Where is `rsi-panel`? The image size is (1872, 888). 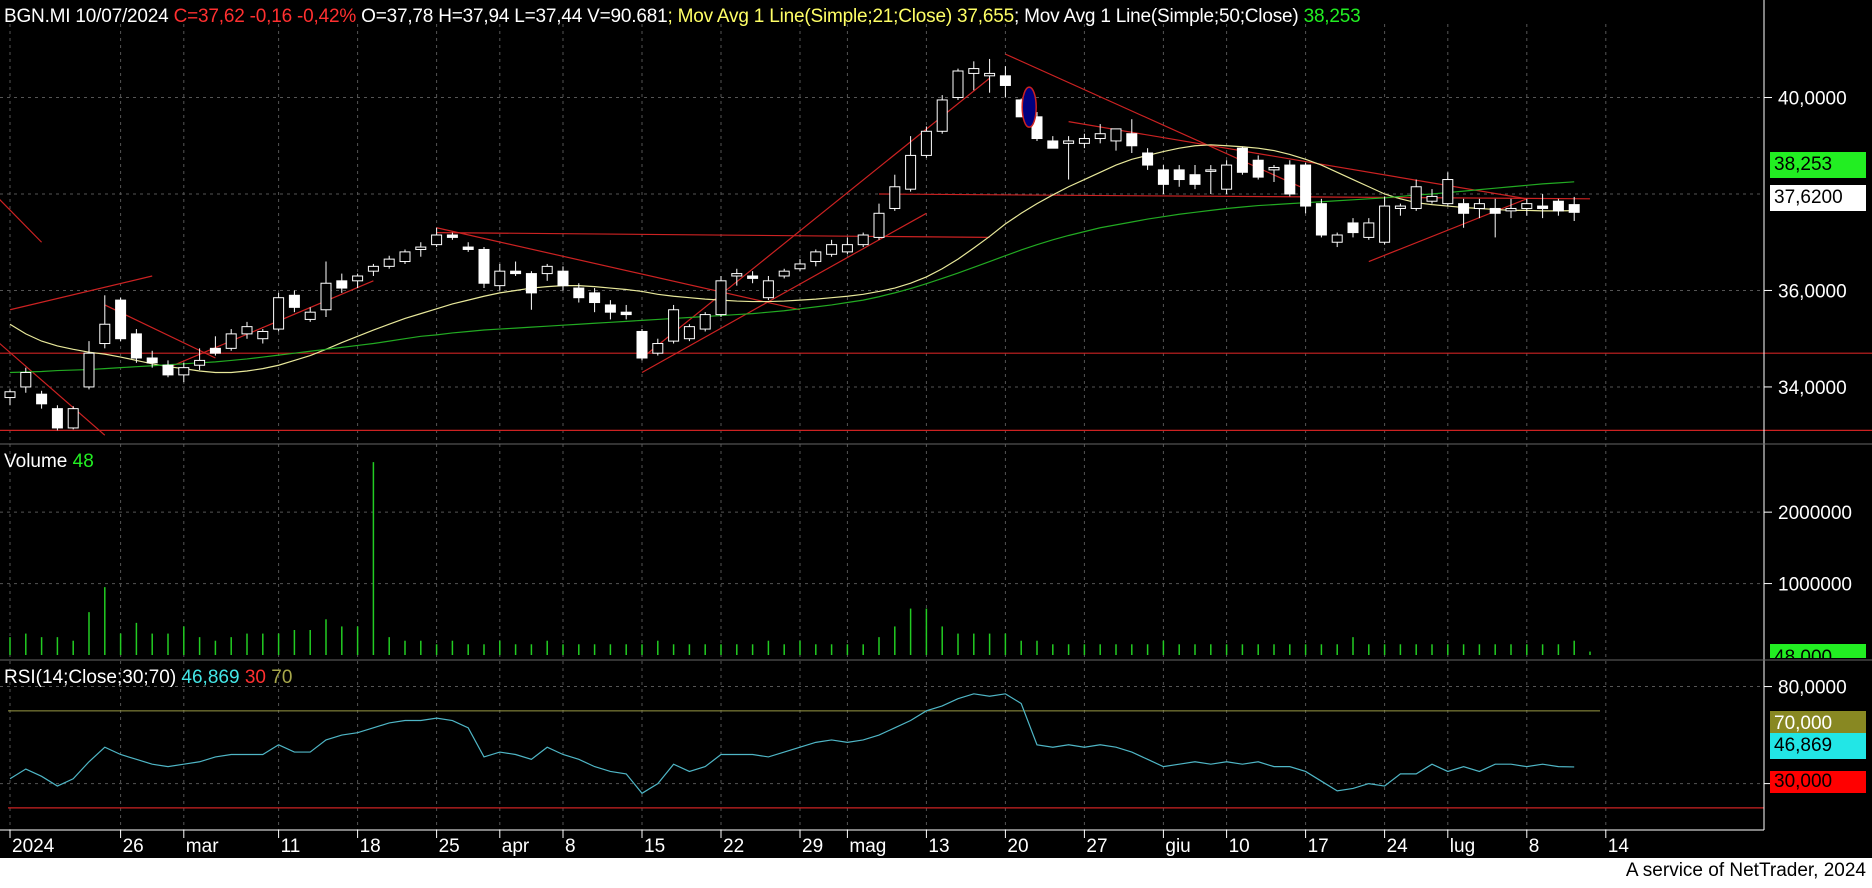
rsi-panel is located at coordinates (886, 751).